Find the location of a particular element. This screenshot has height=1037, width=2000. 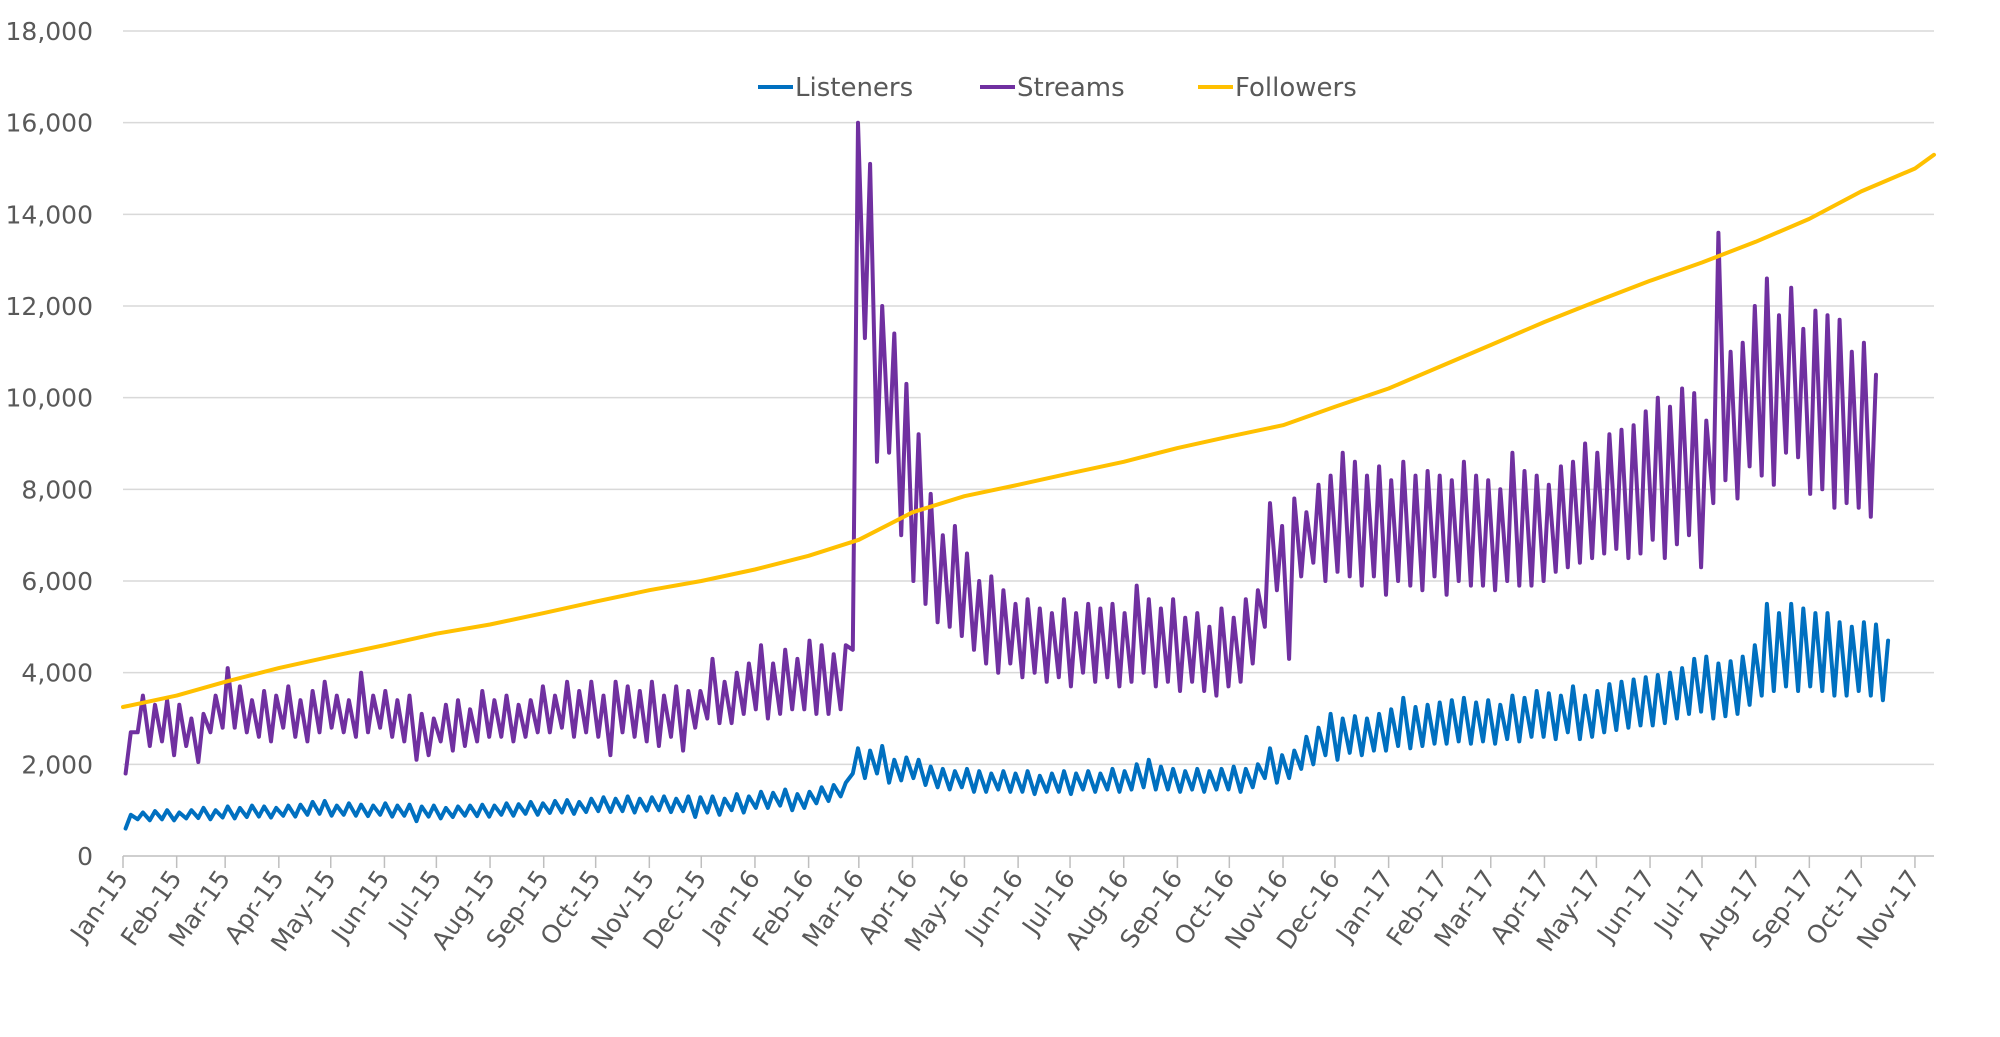

y-tick-label: 18,000 is located at coordinates (49, 31).